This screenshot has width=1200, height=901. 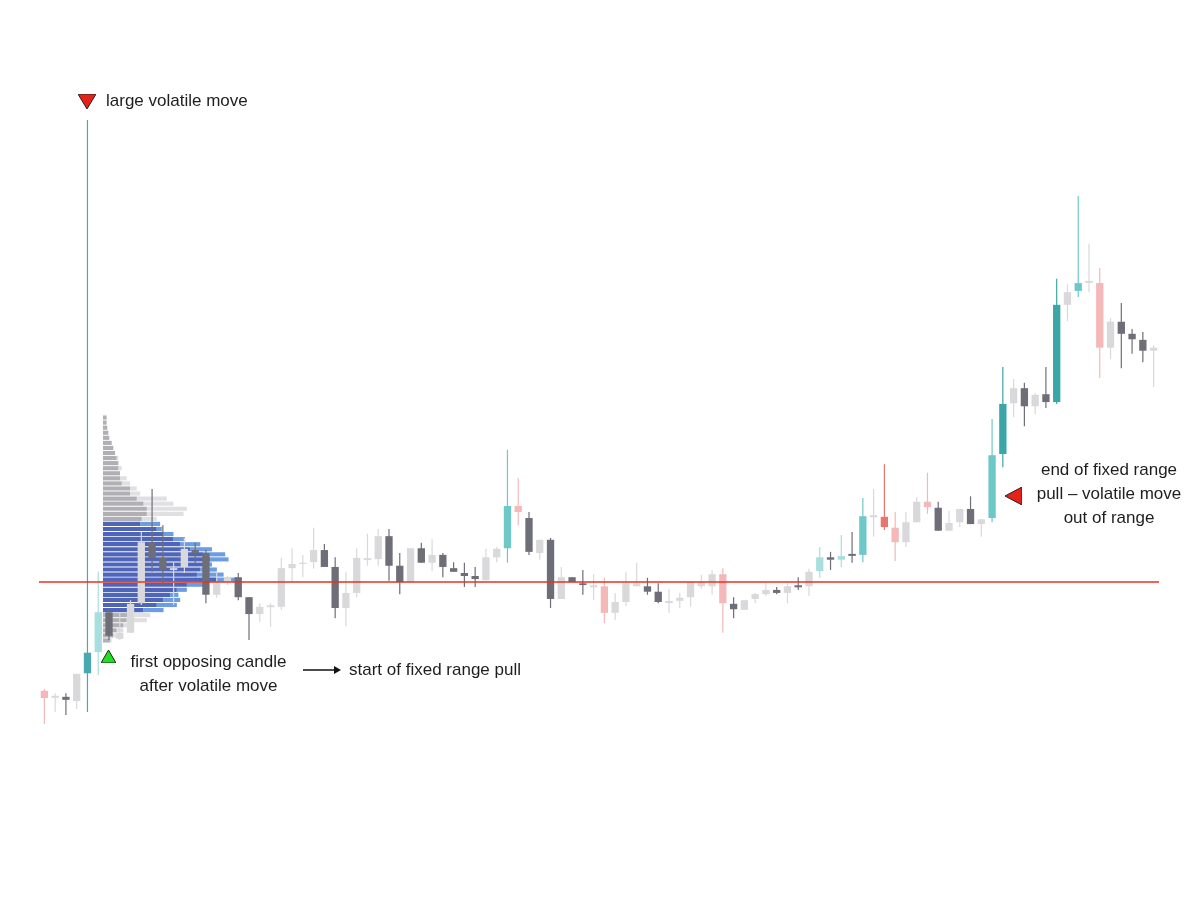 I want to click on text: large volatile move, so click(x=177, y=101).